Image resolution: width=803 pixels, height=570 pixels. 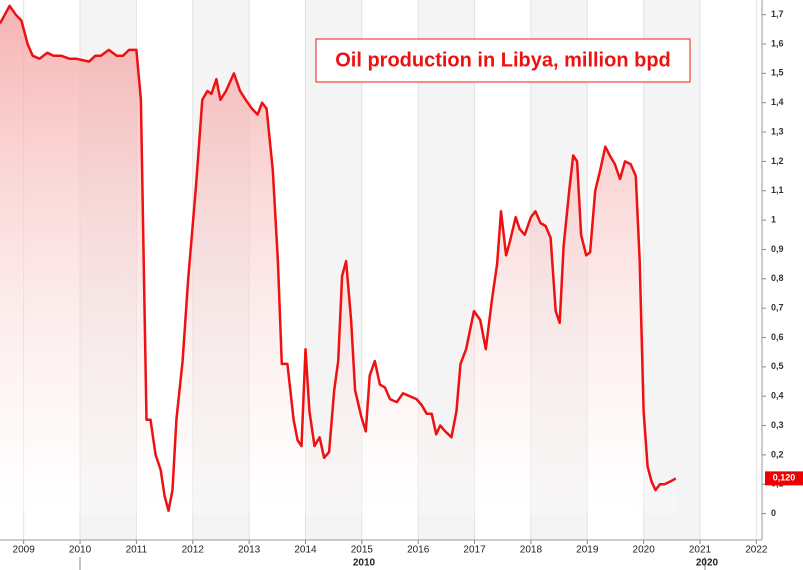 I want to click on x-tick-label: 2017, so click(x=474, y=550).